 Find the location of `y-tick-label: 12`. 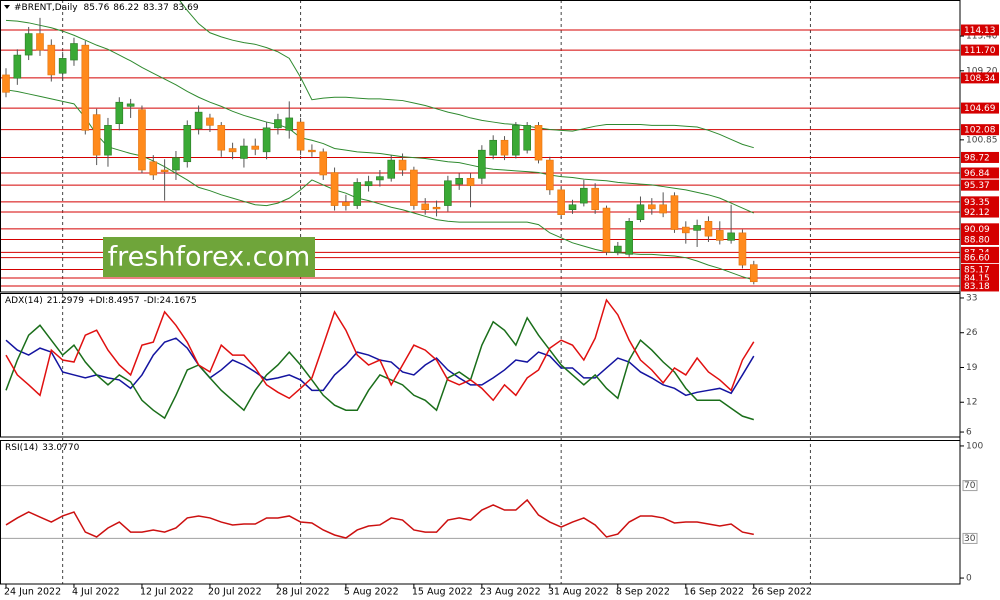

y-tick-label: 12 is located at coordinates (971, 403).